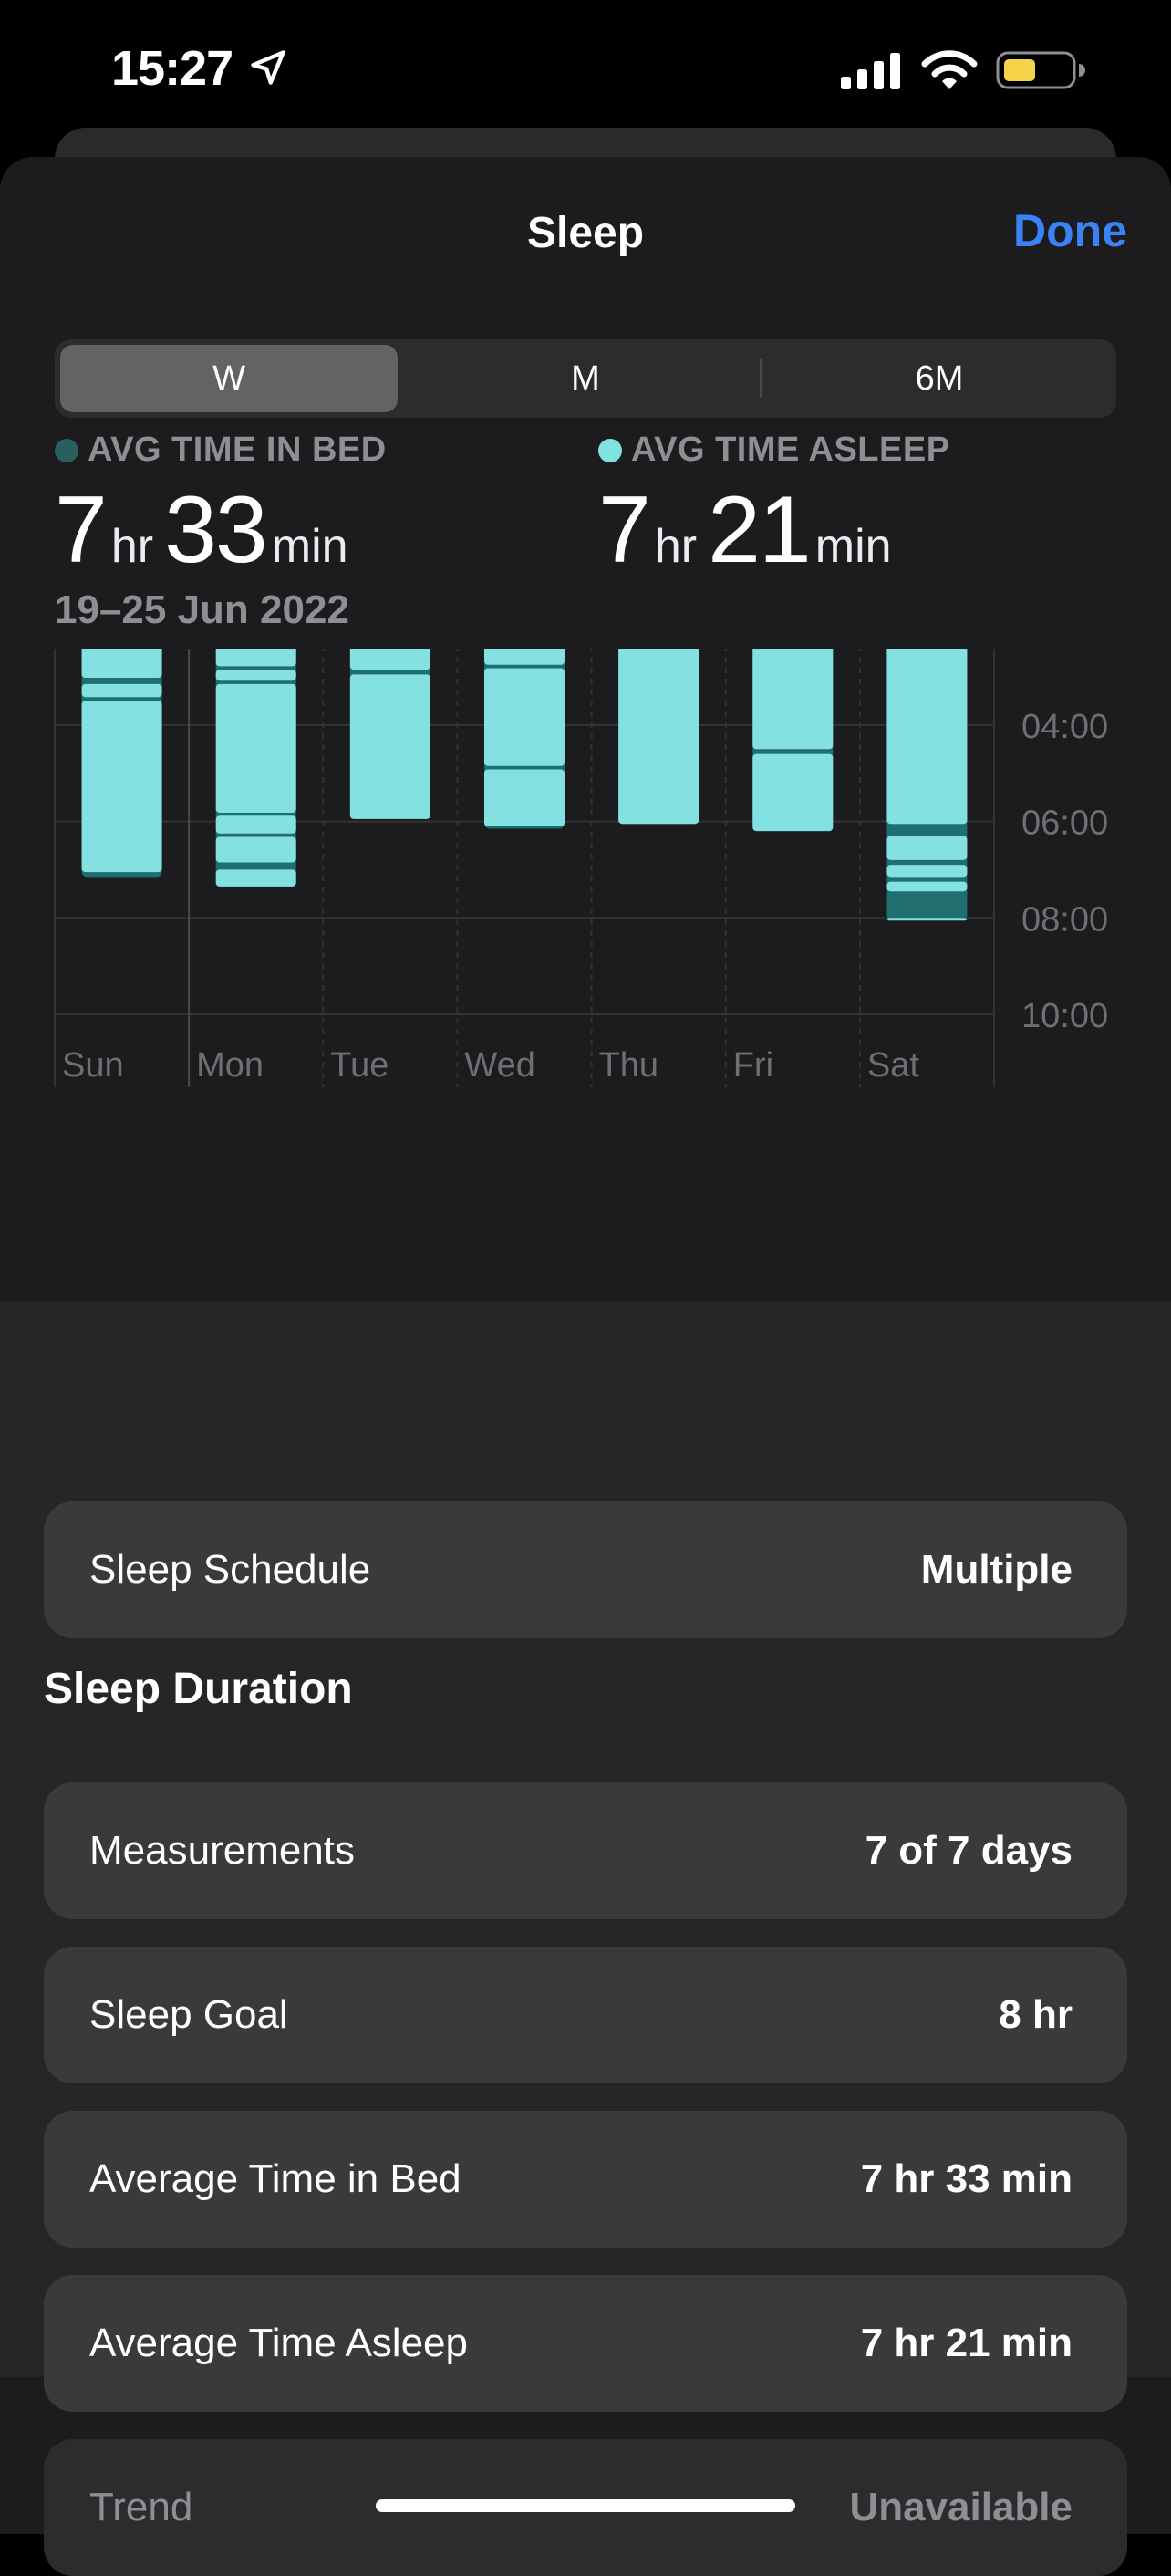  Describe the element at coordinates (140, 2507) in the screenshot. I see `row-label: Trend` at that location.